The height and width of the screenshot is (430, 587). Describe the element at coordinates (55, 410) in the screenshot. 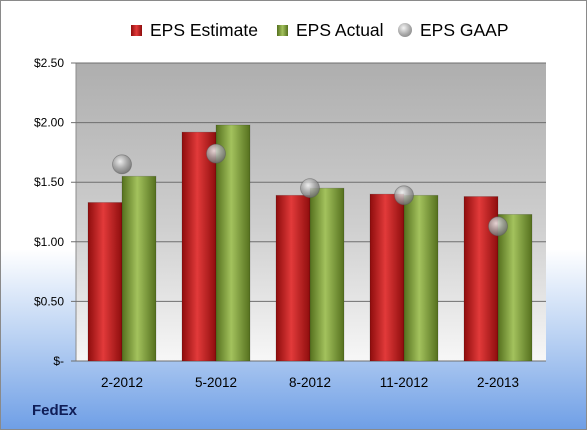

I see `company-name: FedEx` at that location.